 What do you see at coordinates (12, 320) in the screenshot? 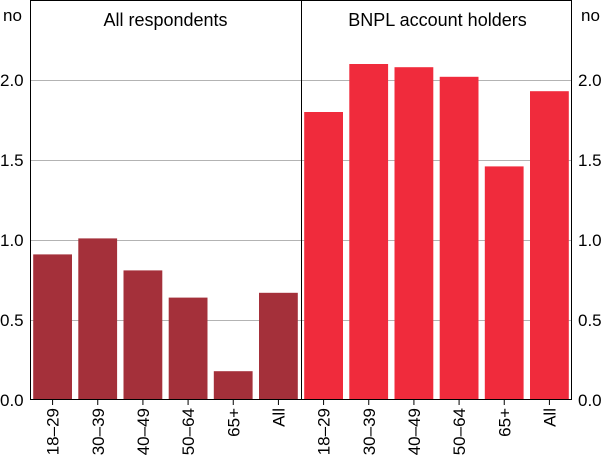
I see `y-tick-label-left: 0.5` at bounding box center [12, 320].